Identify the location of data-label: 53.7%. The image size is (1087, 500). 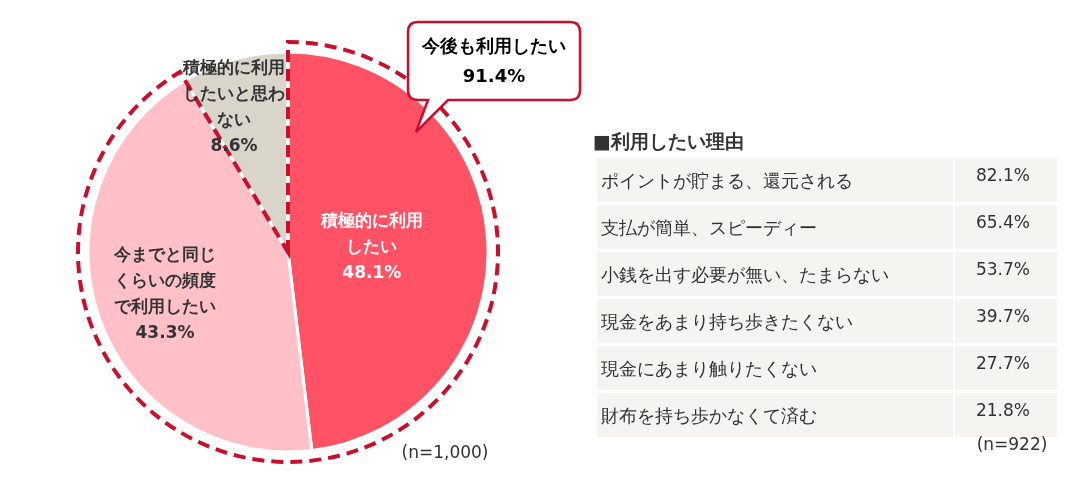
(1003, 268).